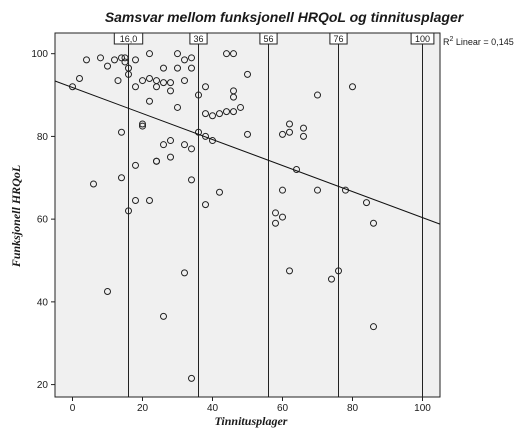 The image size is (523, 437). What do you see at coordinates (39, 54) in the screenshot?
I see `y-tick-label: 100` at bounding box center [39, 54].